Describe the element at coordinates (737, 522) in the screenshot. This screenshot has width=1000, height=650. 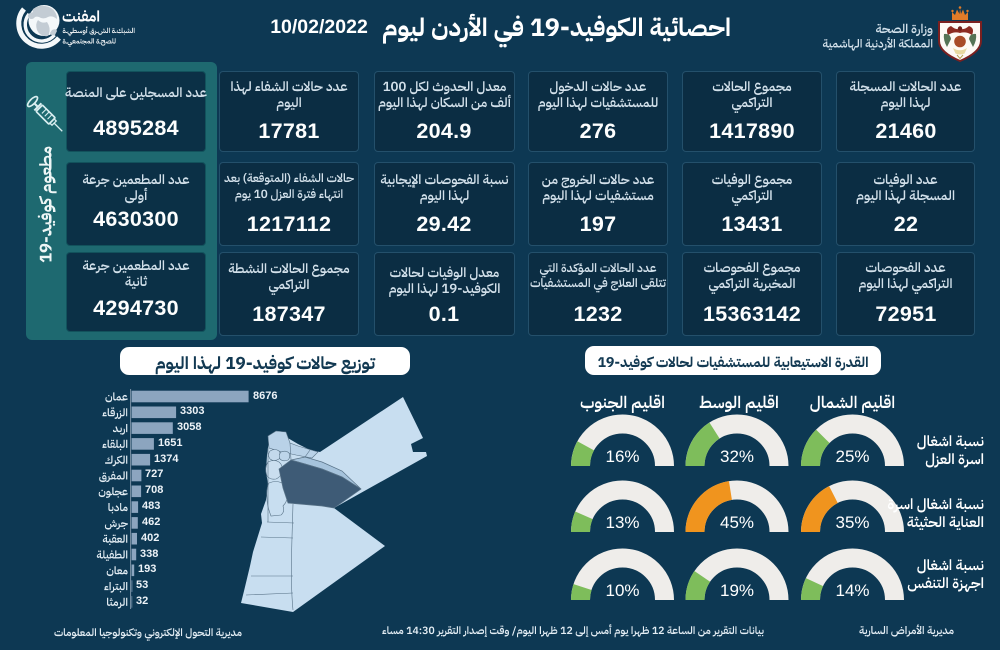
I see `svg-text: 45%` at that location.